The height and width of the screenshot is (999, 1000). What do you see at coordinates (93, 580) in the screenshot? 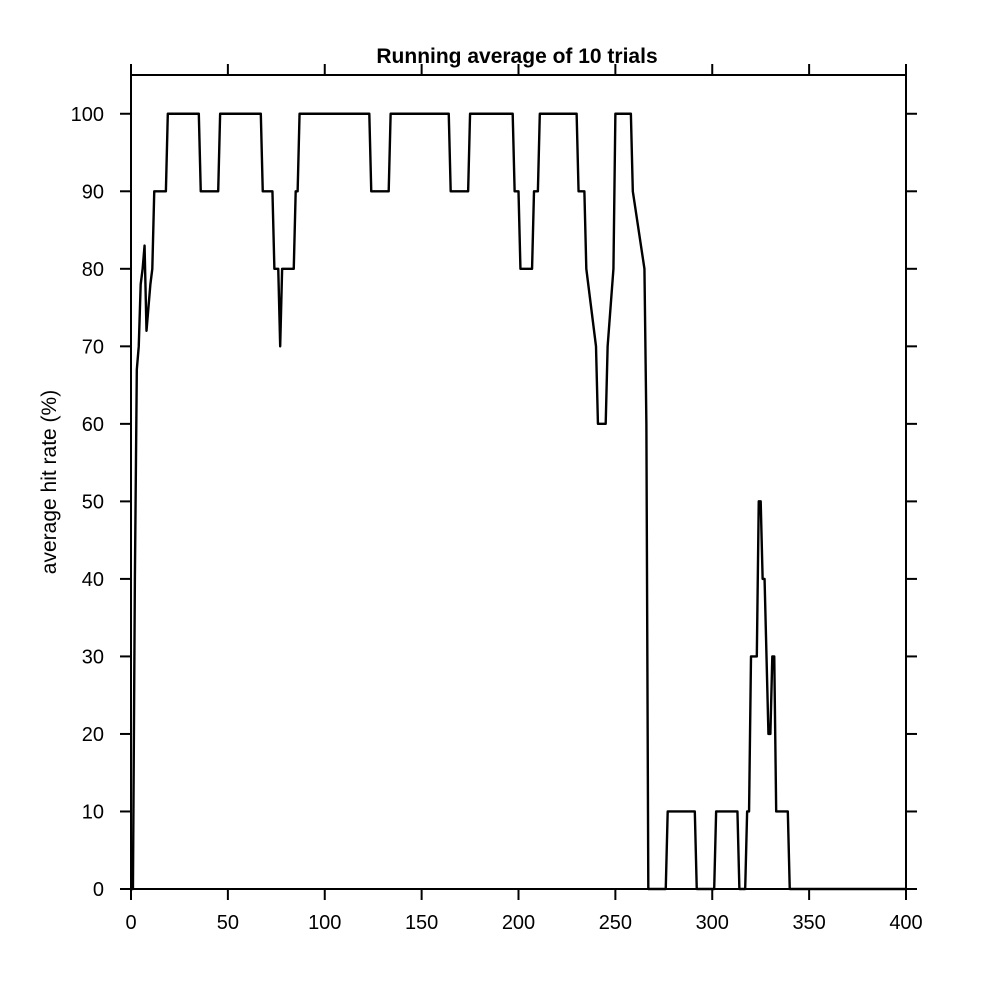
I see `y-tick-label: 40` at bounding box center [93, 580].